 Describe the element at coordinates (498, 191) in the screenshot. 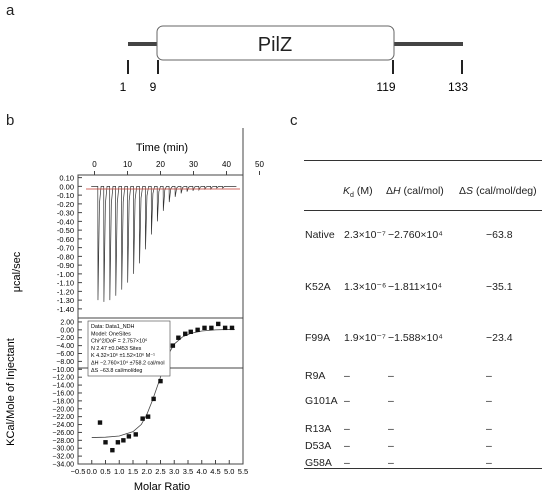

I see `header-ds: ΔS (cal/mol/deg)` at that location.